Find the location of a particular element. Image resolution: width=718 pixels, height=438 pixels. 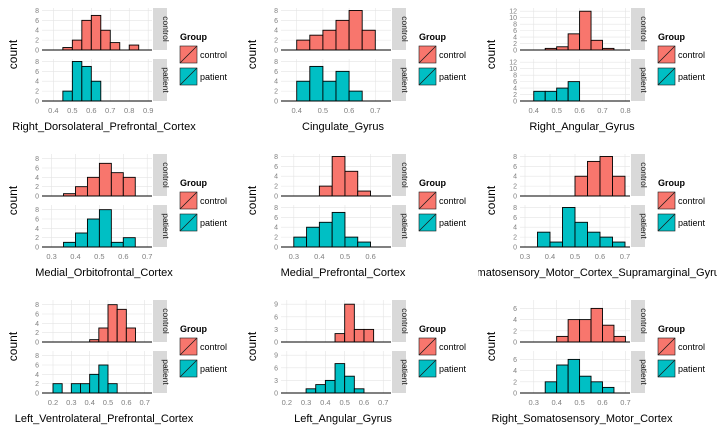

y-tick-label: 10 is located at coordinates (513, 69).